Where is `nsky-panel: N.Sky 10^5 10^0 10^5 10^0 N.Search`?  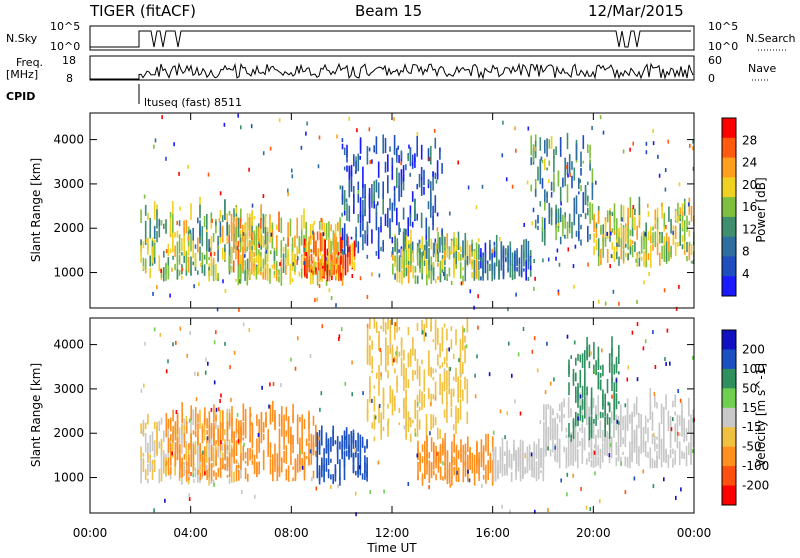 nsky-panel: N.Sky 10^5 10^0 10^5 10^0 N.Search is located at coordinates (401, 36).